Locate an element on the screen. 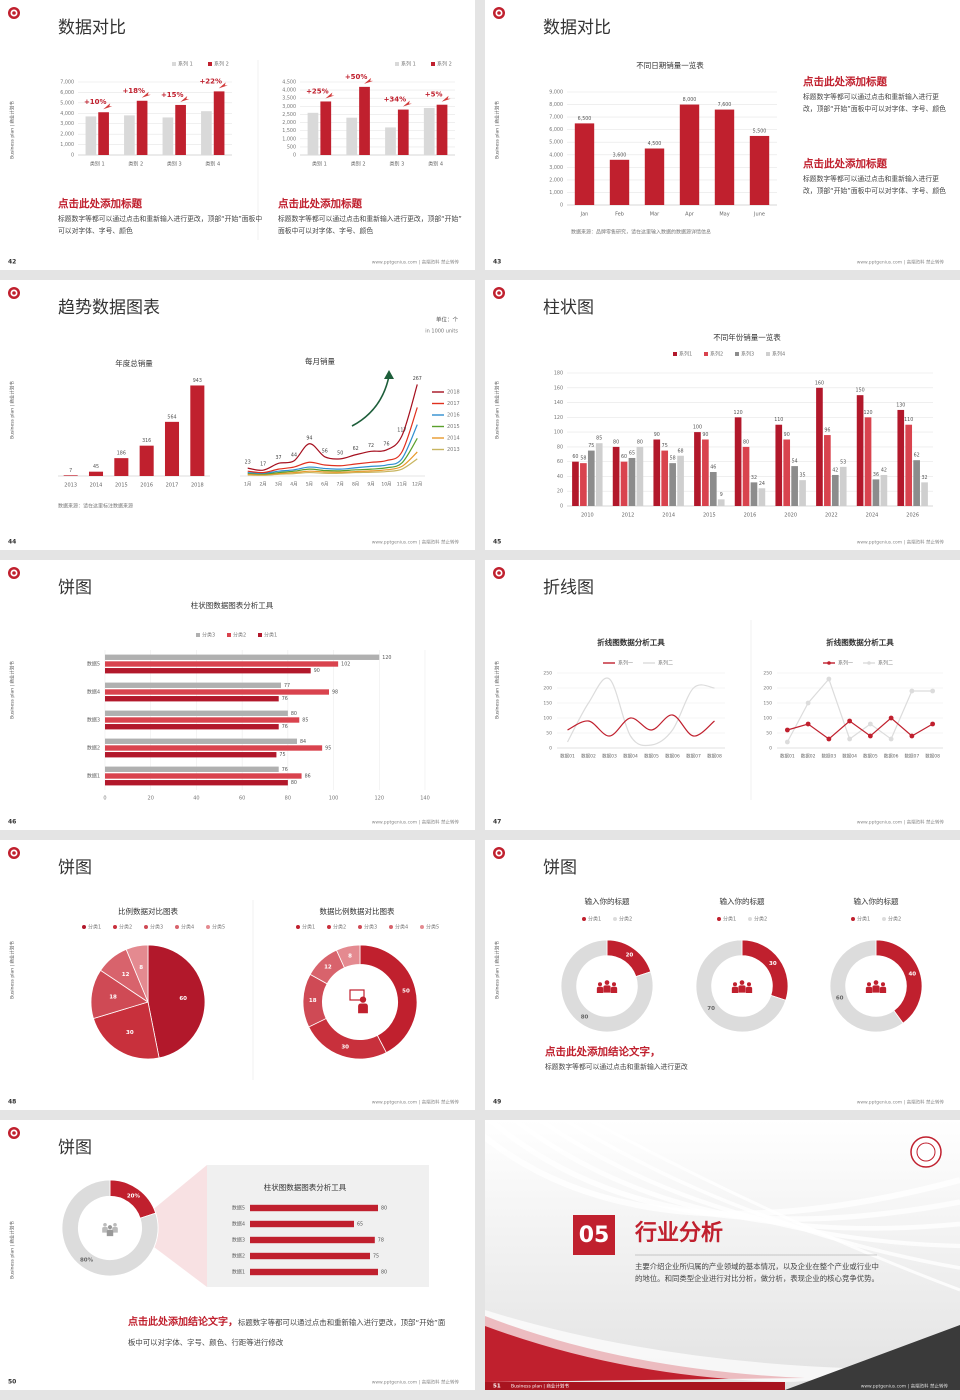  y-tick-label: 5,000 is located at coordinates (67, 103).